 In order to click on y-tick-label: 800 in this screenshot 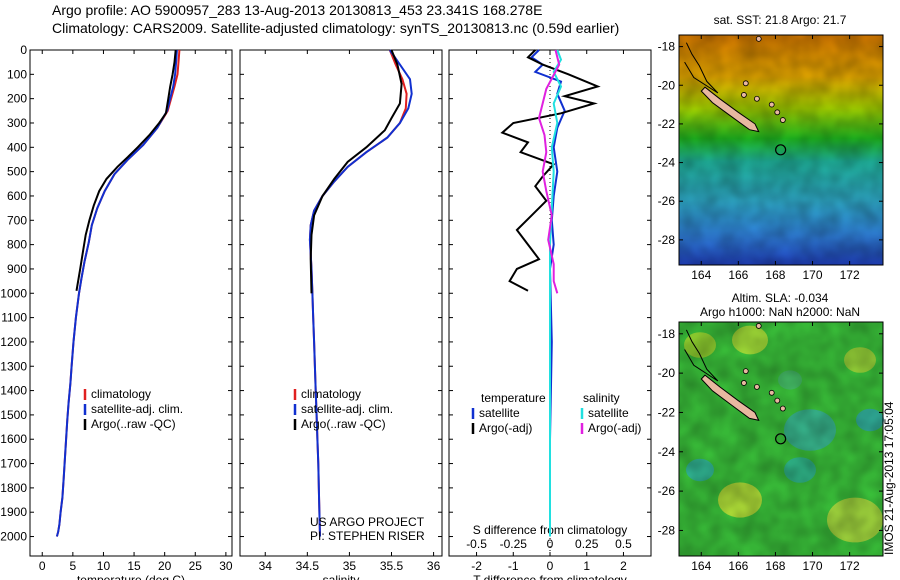, I will do `click(17, 245)`.